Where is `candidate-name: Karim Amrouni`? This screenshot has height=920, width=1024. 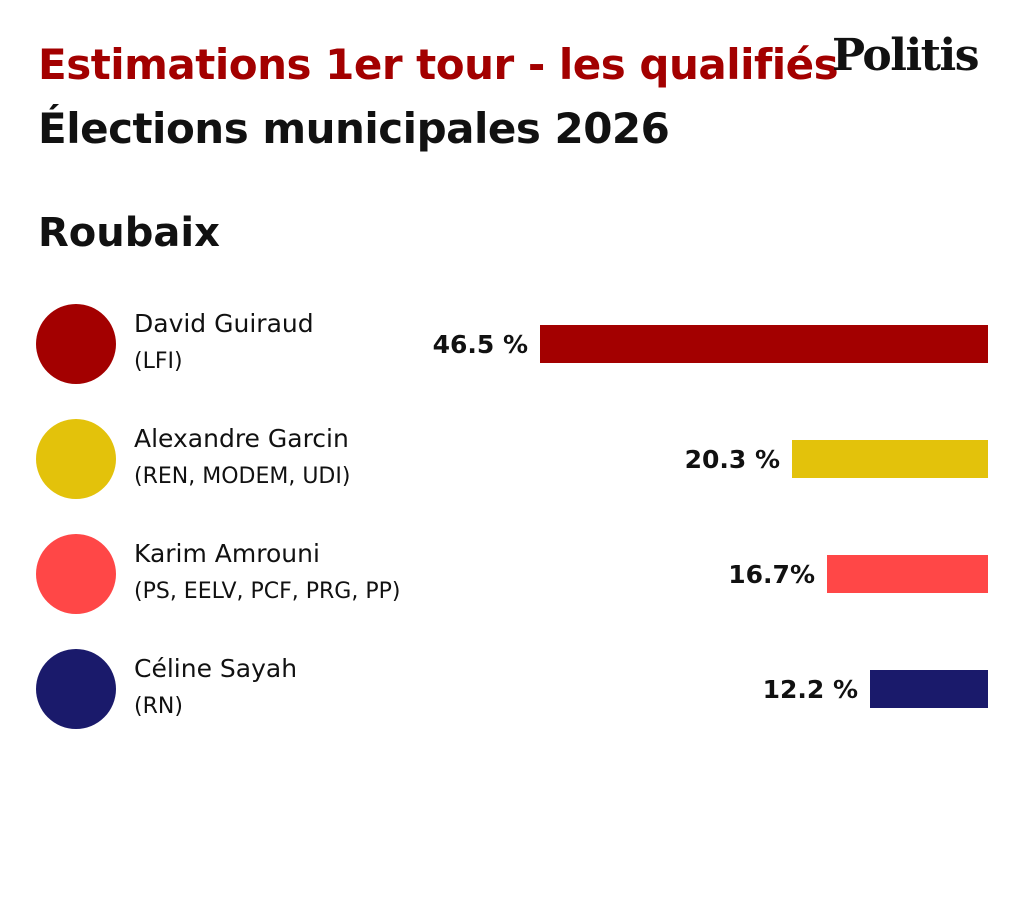
candidate-name: Karim Amrouni is located at coordinates (227, 553).